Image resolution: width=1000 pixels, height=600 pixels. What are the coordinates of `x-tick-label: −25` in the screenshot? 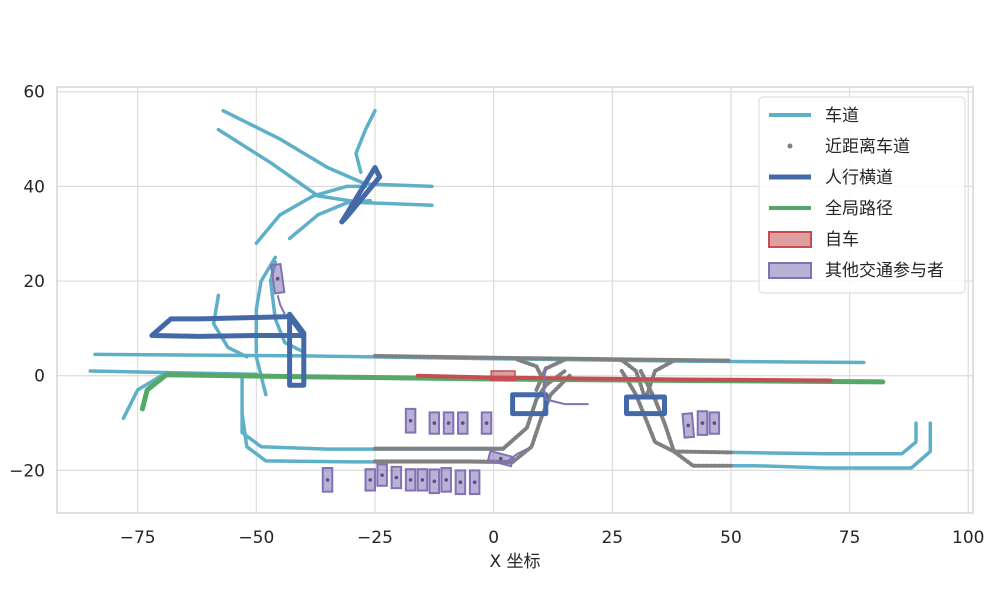 It's located at (375, 538).